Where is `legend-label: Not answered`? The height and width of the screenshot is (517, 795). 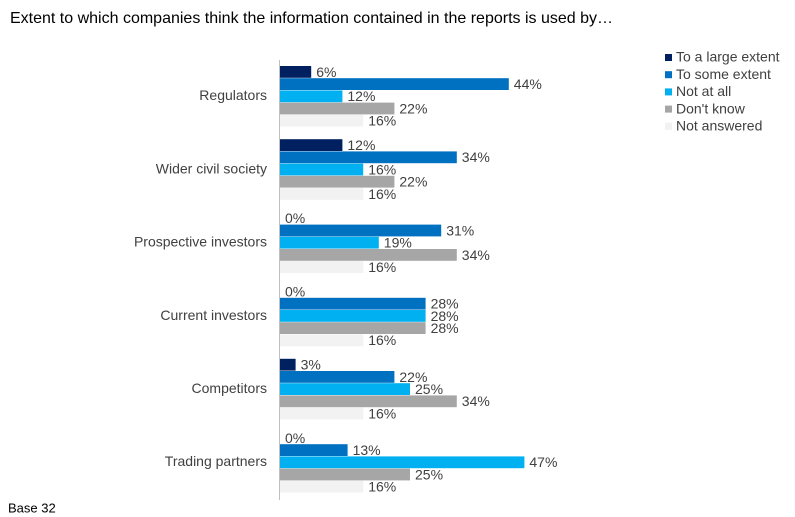
legend-label: Not answered is located at coordinates (719, 126).